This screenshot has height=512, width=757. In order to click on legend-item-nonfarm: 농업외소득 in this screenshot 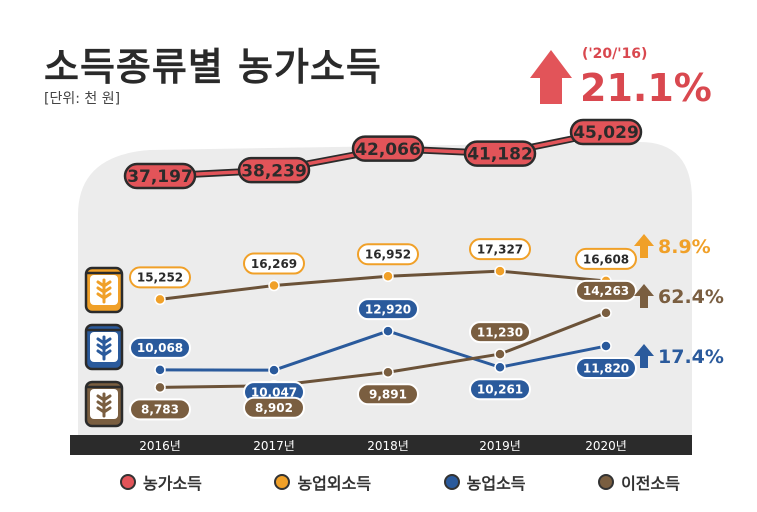, I will do `click(322, 482)`.